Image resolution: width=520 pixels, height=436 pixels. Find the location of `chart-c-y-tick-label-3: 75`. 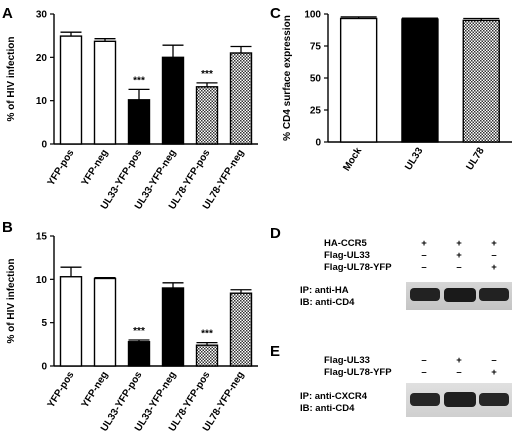

chart-c-y-tick-label-3: 75 is located at coordinates (316, 47).